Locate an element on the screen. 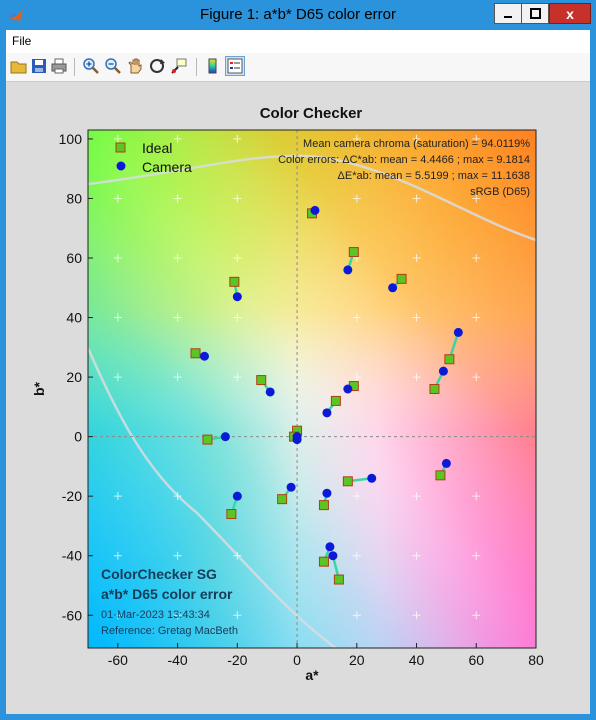  x-tick-label: 0 is located at coordinates (297, 660).